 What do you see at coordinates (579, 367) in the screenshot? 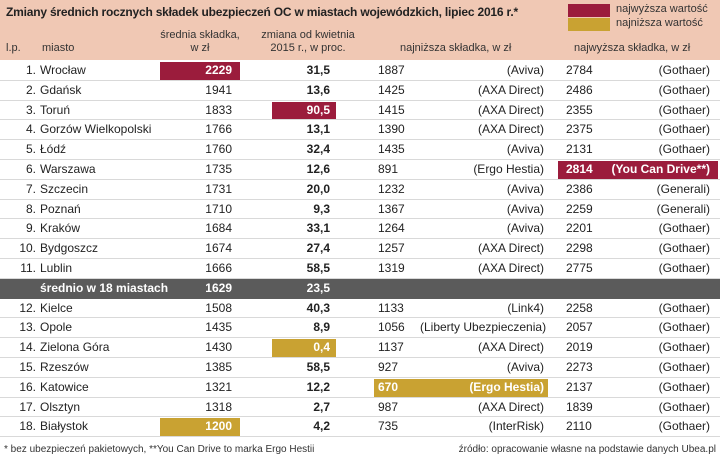
I see `max-premium: 2273` at bounding box center [579, 367].